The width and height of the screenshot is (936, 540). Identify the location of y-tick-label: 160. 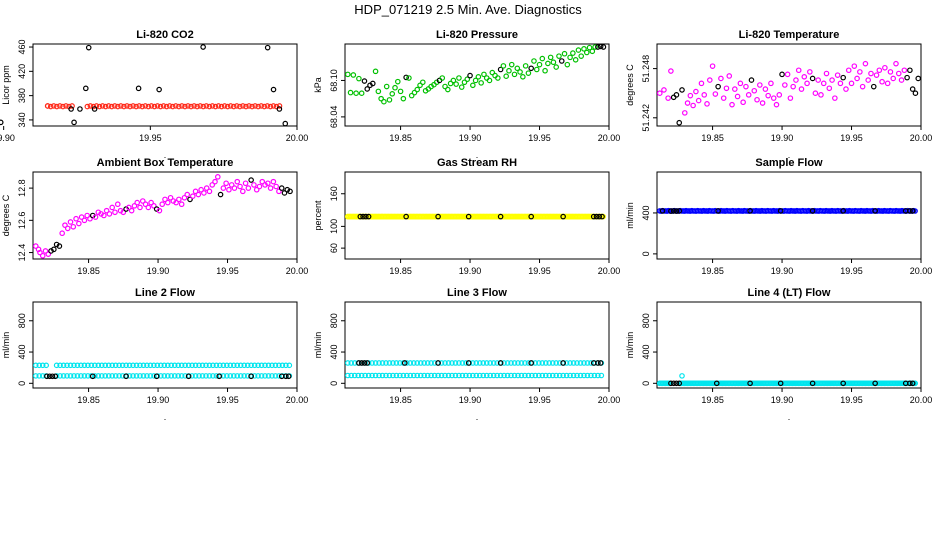
(334, 193).